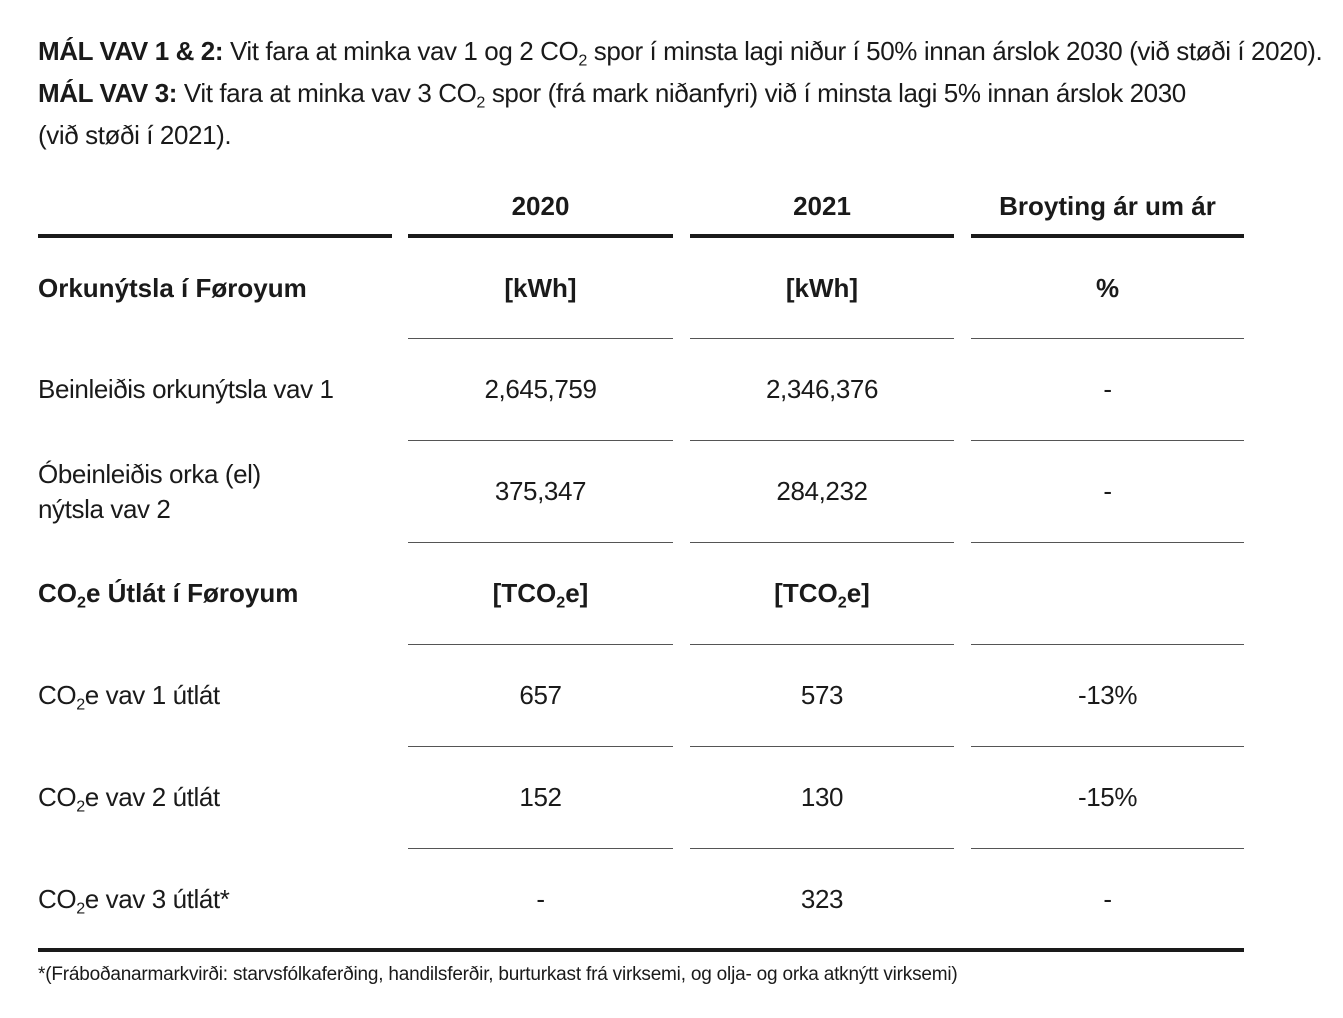 This screenshot has width=1343, height=1018. I want to click on section-energy-unit-change: %, so click(1107, 288).